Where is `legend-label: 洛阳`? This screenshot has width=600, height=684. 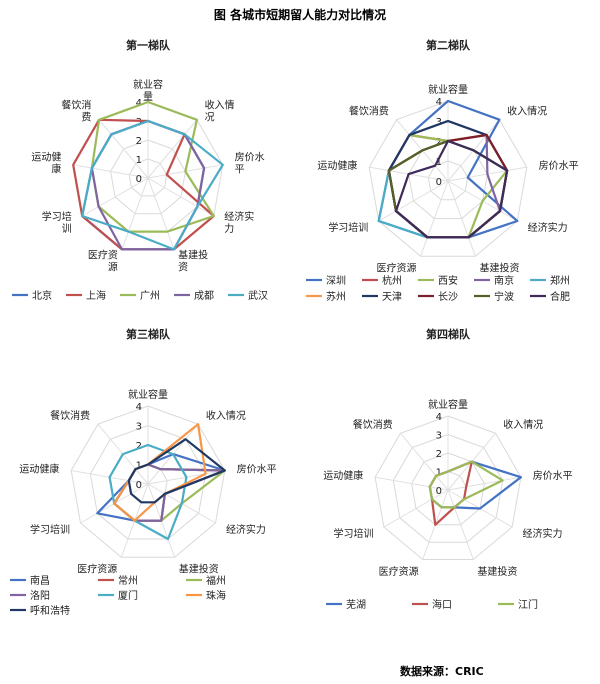
legend-label: 洛阳 is located at coordinates (40, 595).